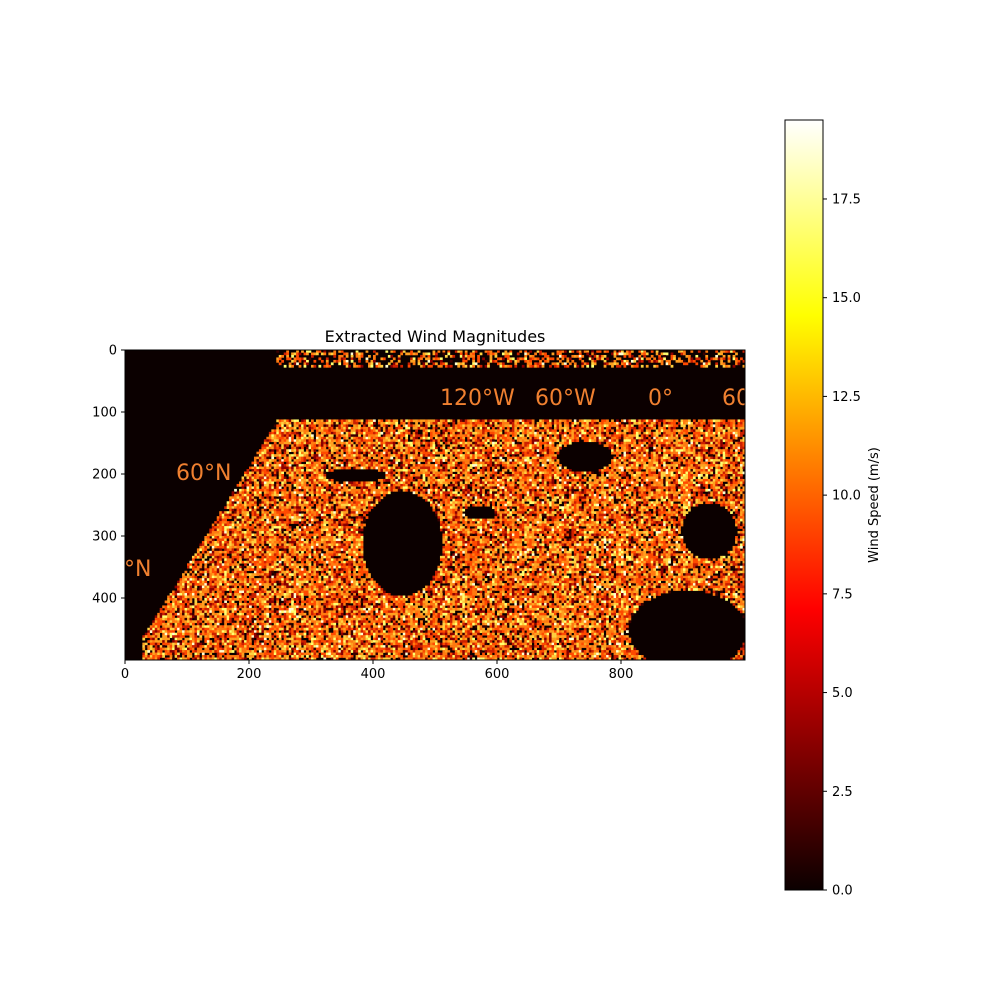 This screenshot has height=1000, width=1000. Describe the element at coordinates (203, 473) in the screenshot. I see `map-label-60n: 60°N` at that location.